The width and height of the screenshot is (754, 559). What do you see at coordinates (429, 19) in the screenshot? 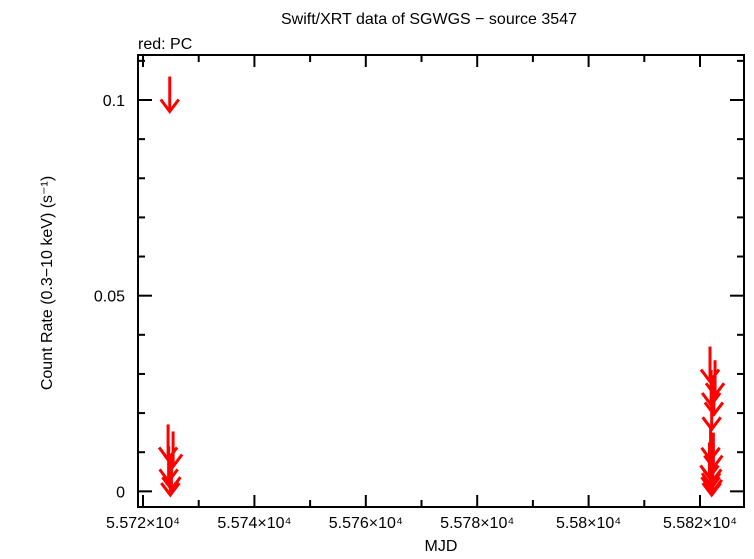
I see `chart-title: Swift/XRT data of SGWGS − source 3547` at bounding box center [429, 19].